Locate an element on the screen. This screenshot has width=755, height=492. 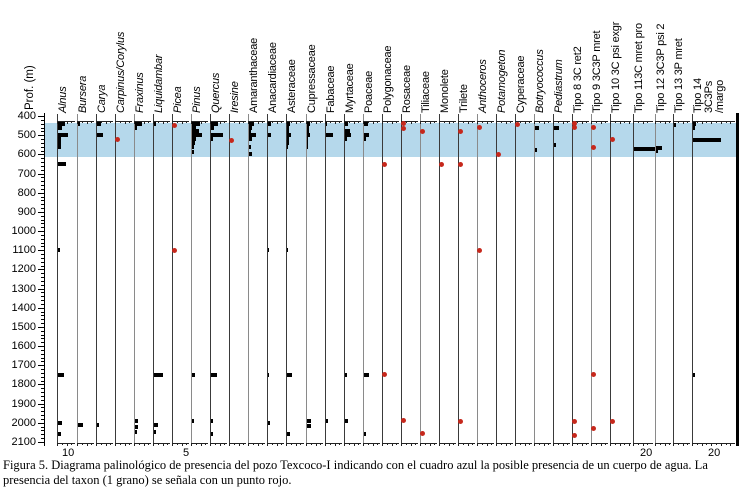
diagram-right-border is located at coordinates (737, 279).